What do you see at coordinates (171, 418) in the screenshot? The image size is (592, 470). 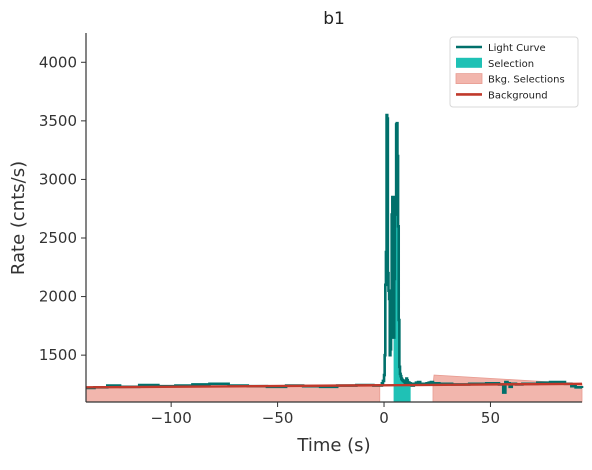 I see `x-tick-label: −100` at bounding box center [171, 418].